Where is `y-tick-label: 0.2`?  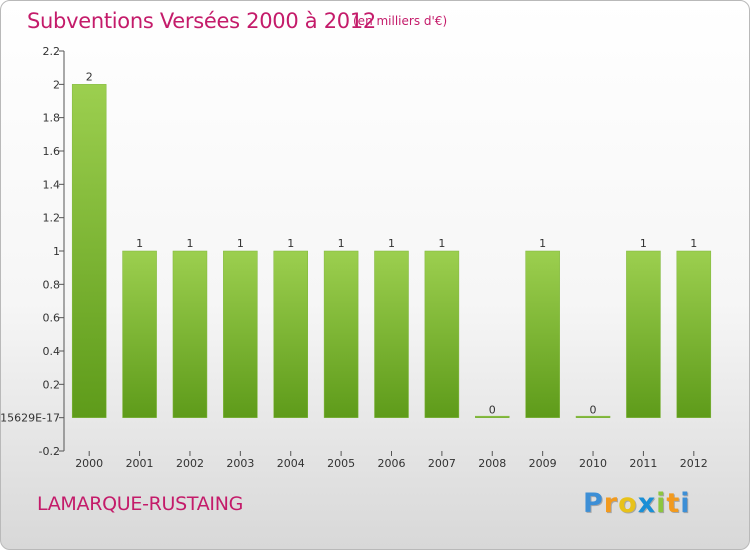 y-tick-label: 0.2 is located at coordinates (52, 384).